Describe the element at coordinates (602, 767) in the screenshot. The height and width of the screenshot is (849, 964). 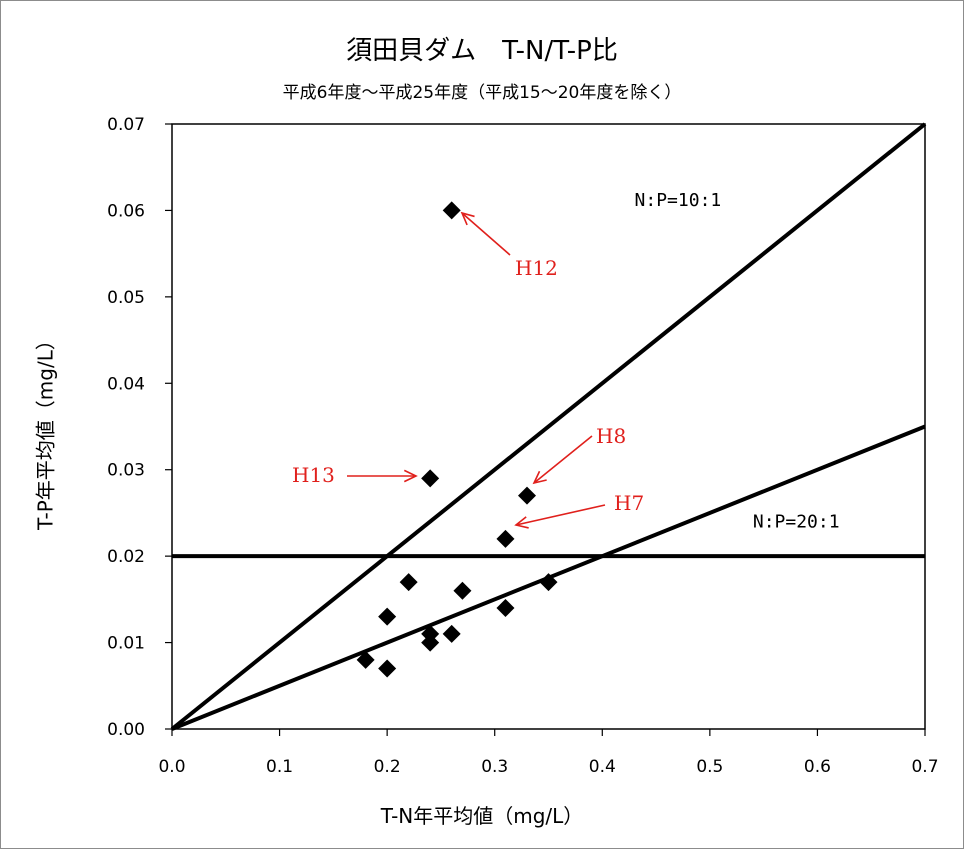
I see `x-tick-label: 0.4` at that location.